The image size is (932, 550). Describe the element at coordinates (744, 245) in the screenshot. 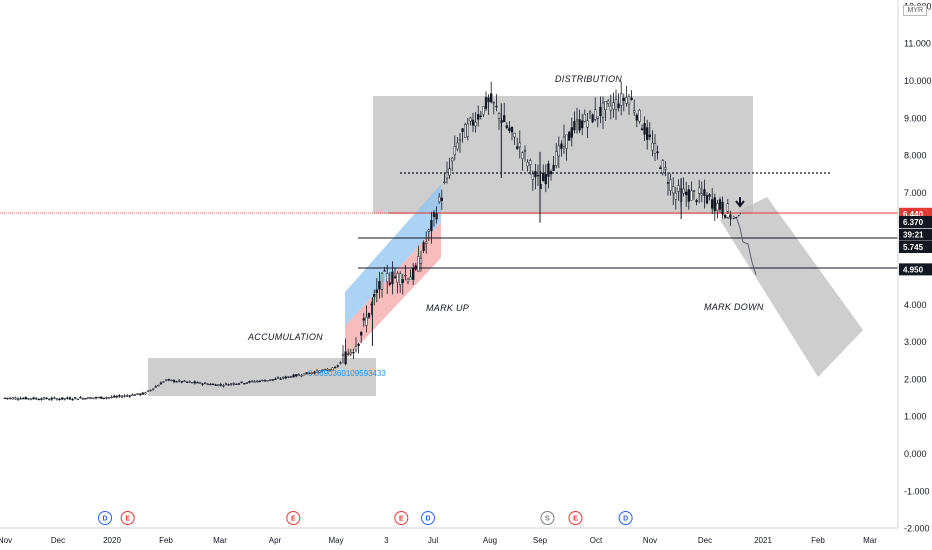

I see `markdown-projection` at that location.